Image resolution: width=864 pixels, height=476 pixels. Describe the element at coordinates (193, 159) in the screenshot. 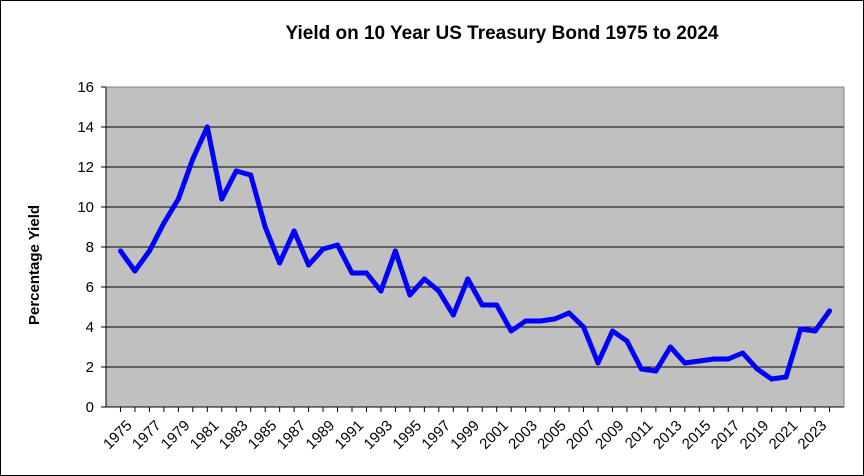

I see `data-point-1980` at that location.